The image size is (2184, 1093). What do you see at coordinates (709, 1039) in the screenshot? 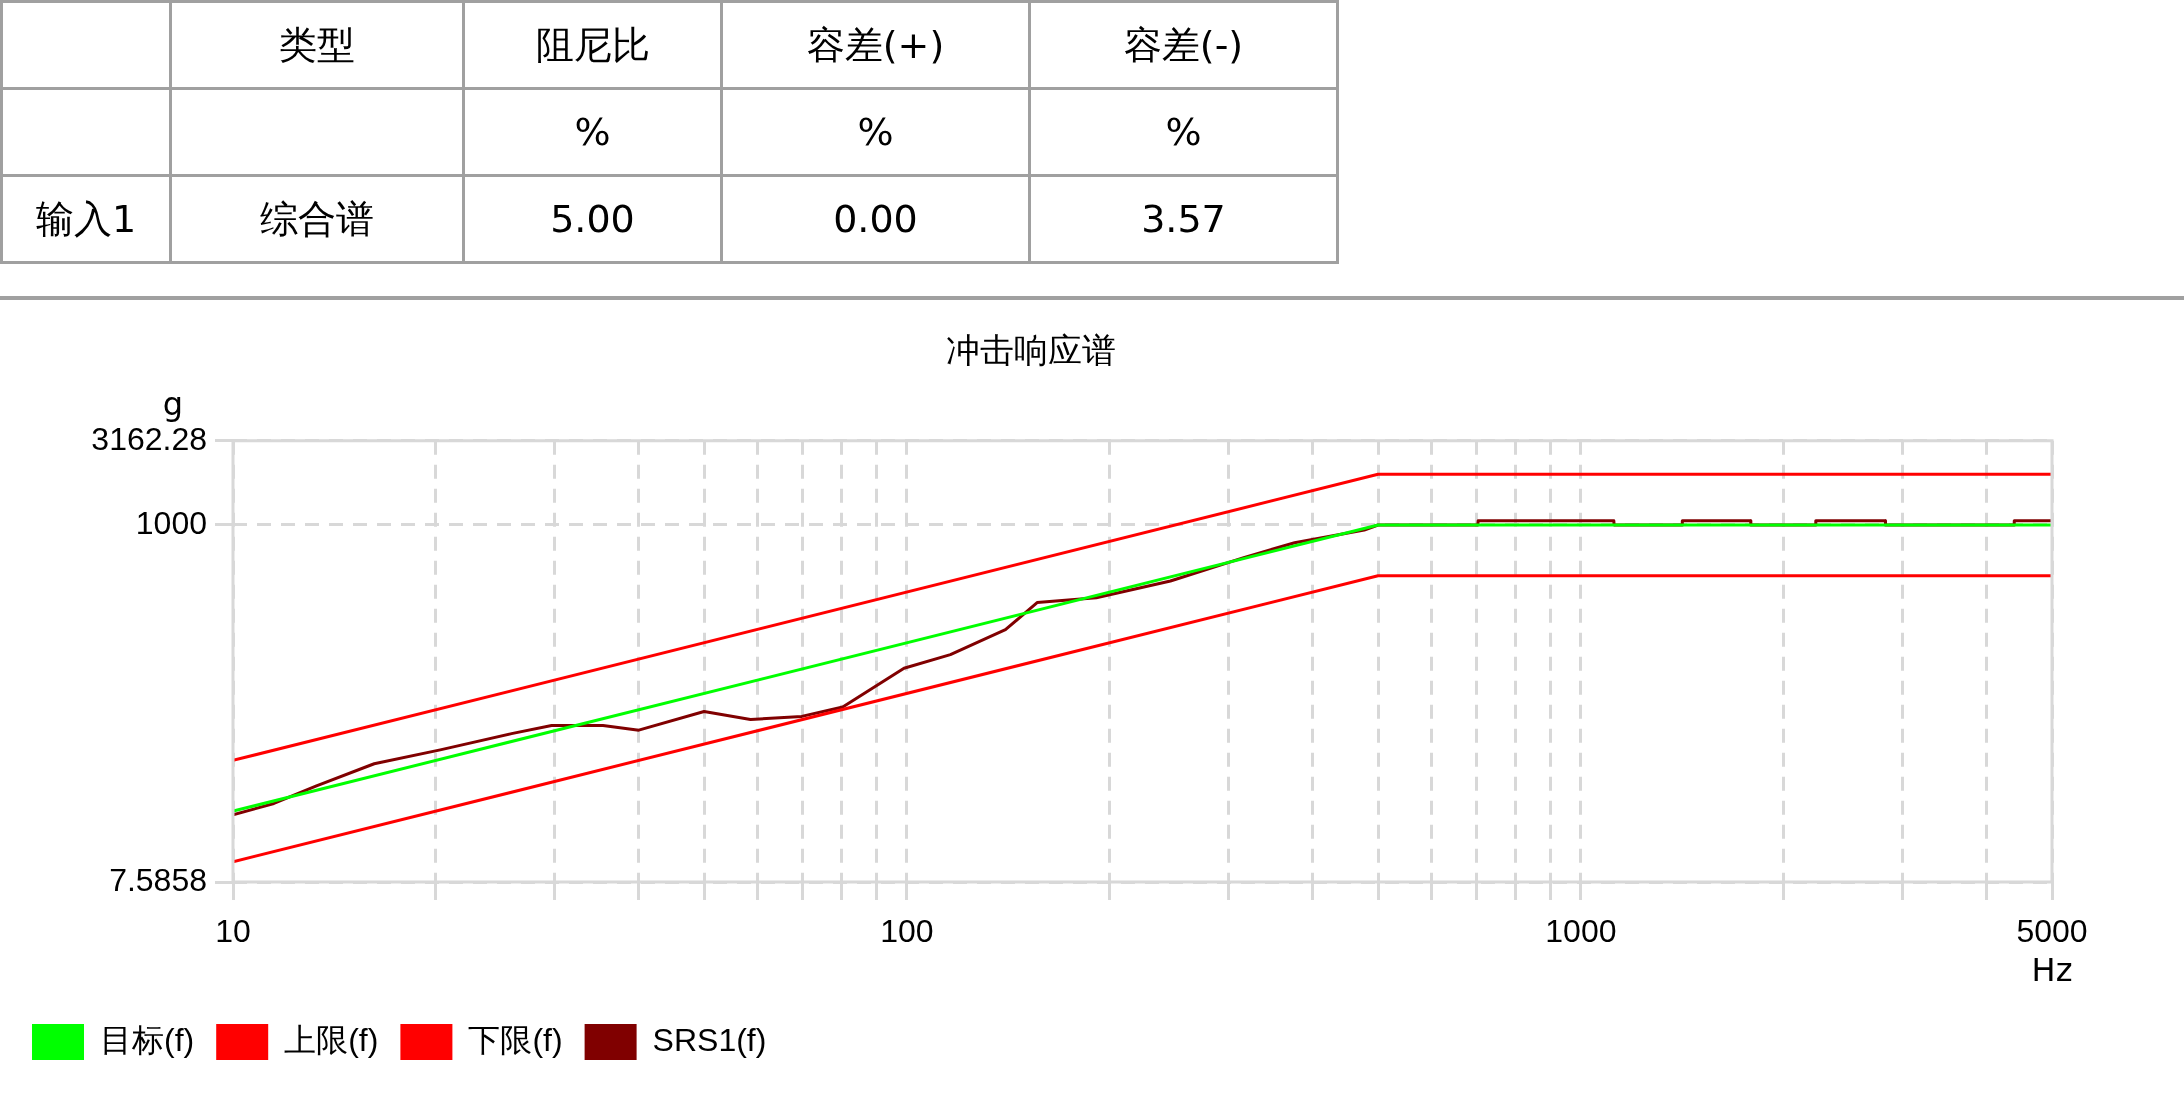
I see `legend-label: SRS1(f)` at bounding box center [709, 1039].